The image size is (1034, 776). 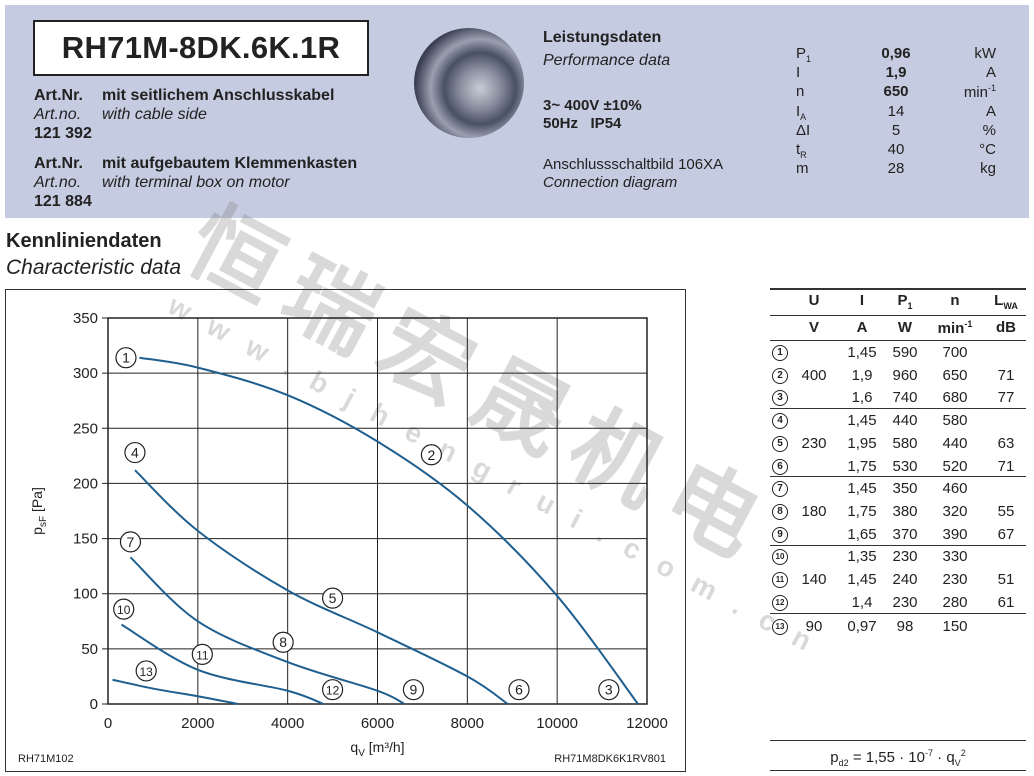 I want to click on table-cell-L: 67, so click(x=1006, y=534).